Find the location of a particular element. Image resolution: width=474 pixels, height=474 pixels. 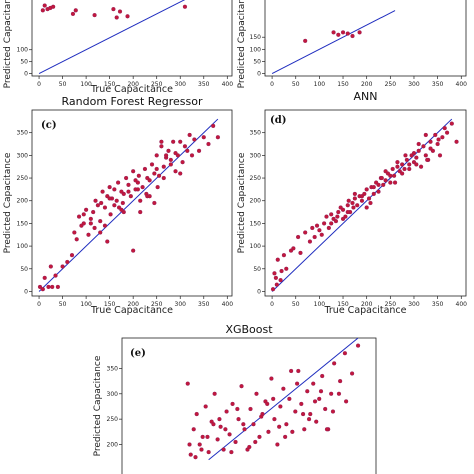

chart-title: ANN is located at coordinates (366, 96).